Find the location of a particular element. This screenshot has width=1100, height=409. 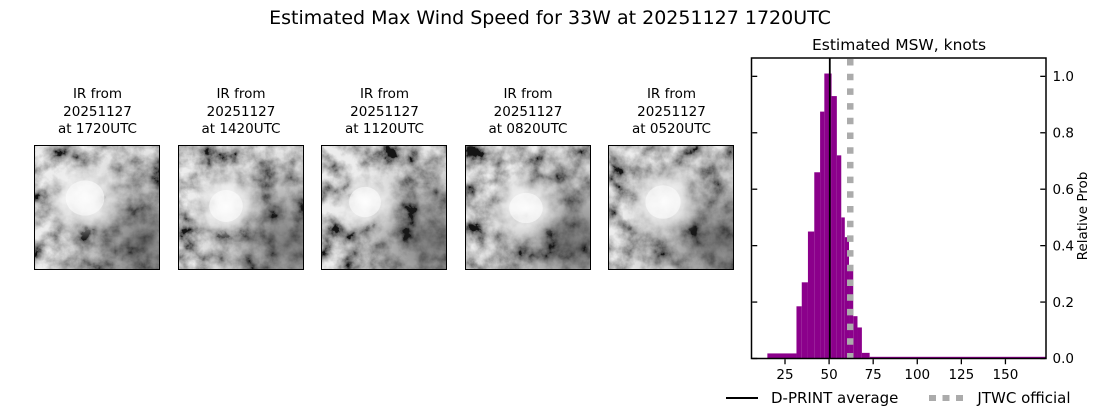

x-tick-label: 50 is located at coordinates (828, 375).